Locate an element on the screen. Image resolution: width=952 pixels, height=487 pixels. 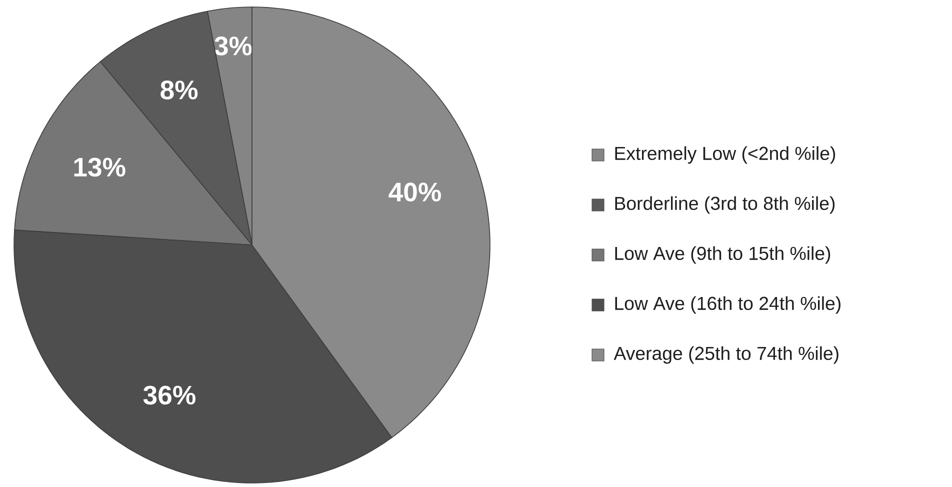
data-label: 8% is located at coordinates (179, 90).